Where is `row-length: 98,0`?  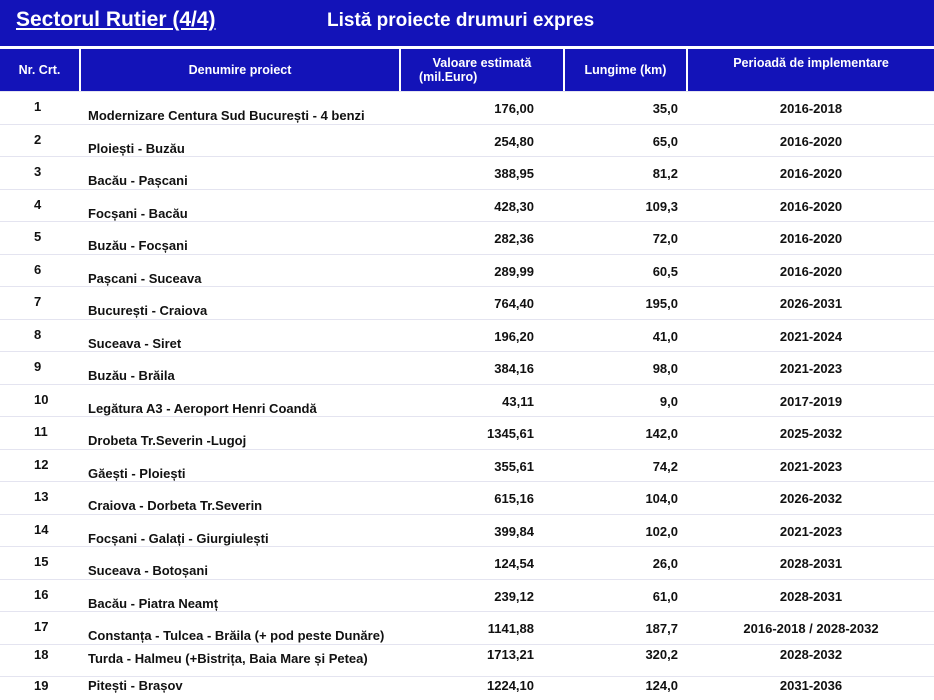
row-length: 98,0 is located at coordinates (665, 368).